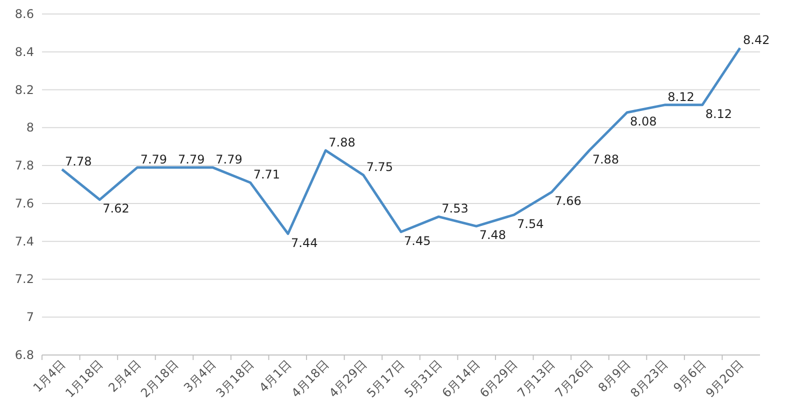 Image resolution: width=800 pixels, height=417 pixels. Describe the element at coordinates (266, 175) in the screenshot. I see `data-label: 7.71` at that location.